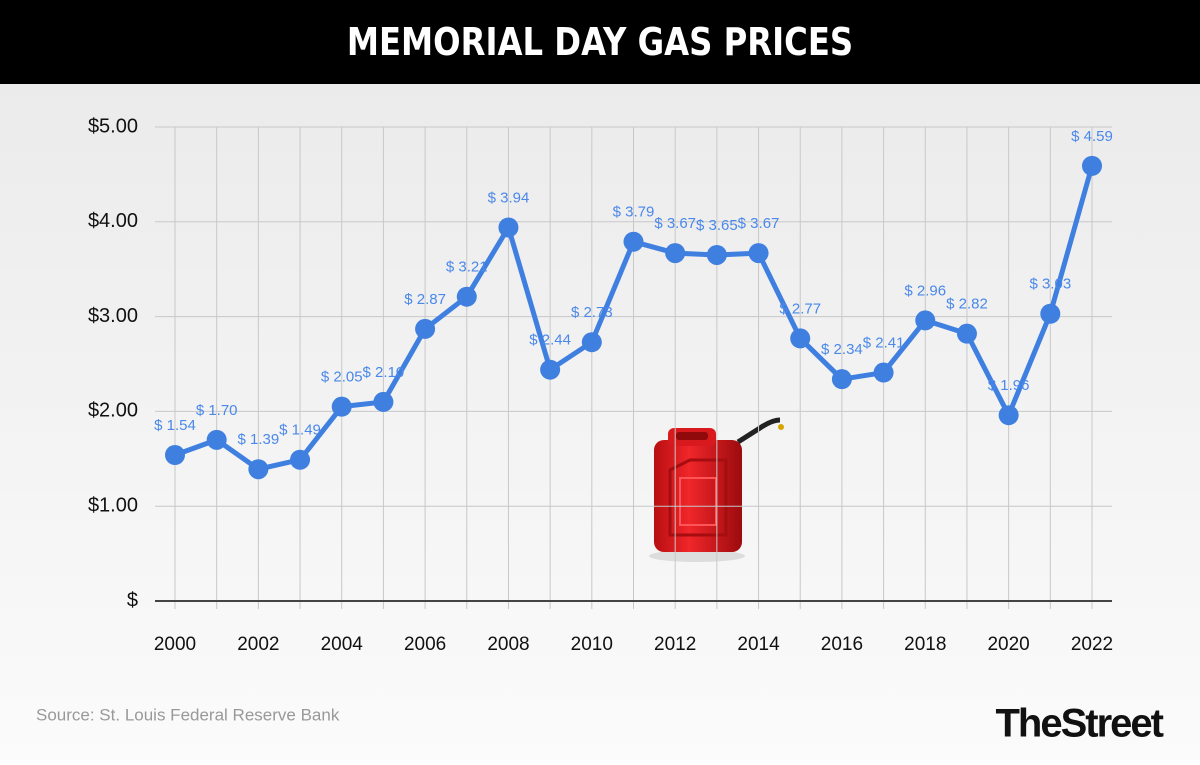 This screenshot has height=765, width=1200. What do you see at coordinates (592, 312) in the screenshot?
I see `data-label: $ 2.73` at bounding box center [592, 312].